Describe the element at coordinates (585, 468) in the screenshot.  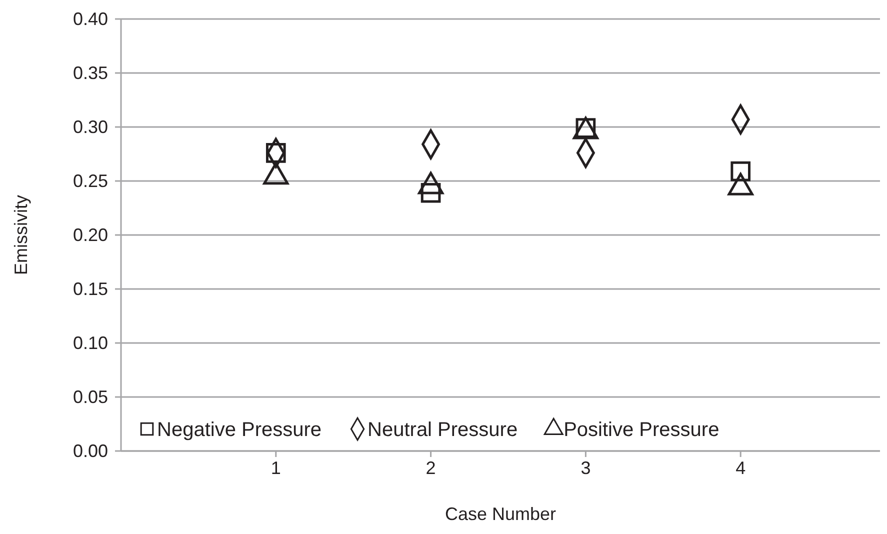
I see `x-tick-label: 3` at that location.